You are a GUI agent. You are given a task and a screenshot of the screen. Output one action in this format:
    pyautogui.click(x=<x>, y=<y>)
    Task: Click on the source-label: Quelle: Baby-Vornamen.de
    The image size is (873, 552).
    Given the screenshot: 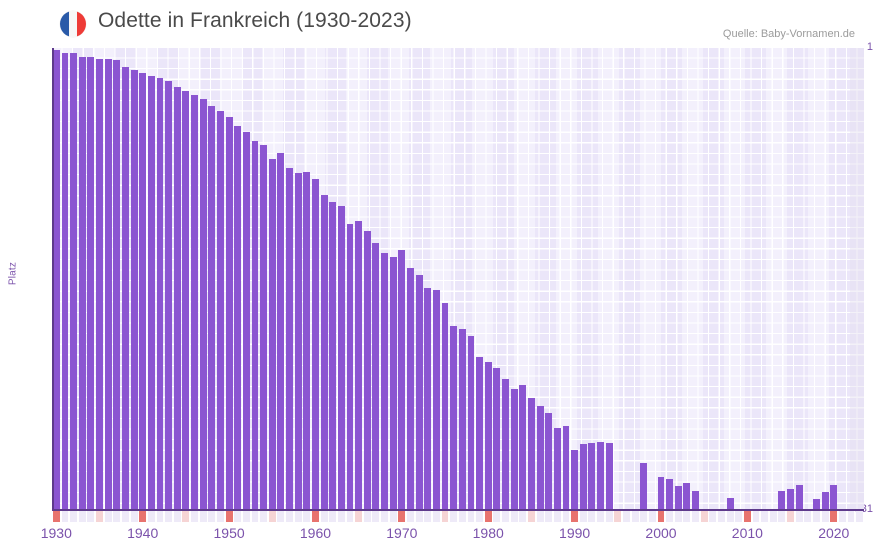 What is the action you would take?
    pyautogui.click(x=788, y=34)
    